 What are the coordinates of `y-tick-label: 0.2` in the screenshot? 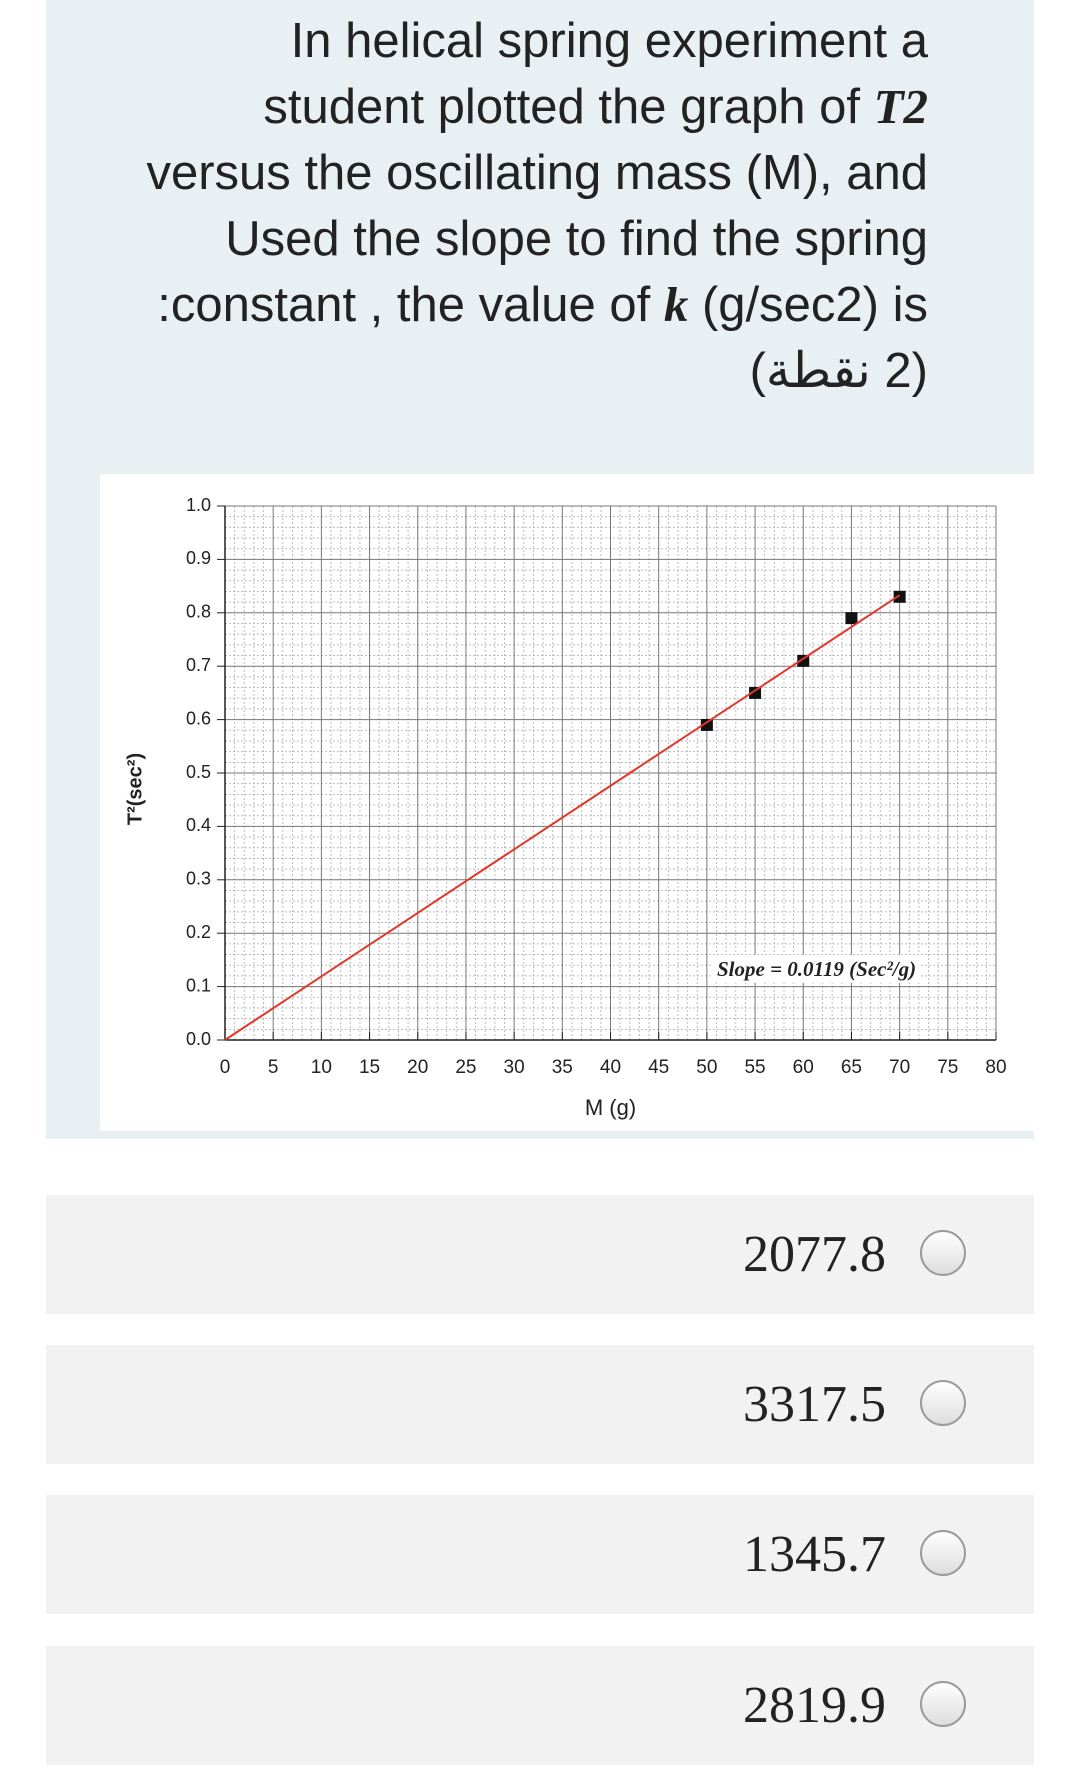 It's located at (198, 932).